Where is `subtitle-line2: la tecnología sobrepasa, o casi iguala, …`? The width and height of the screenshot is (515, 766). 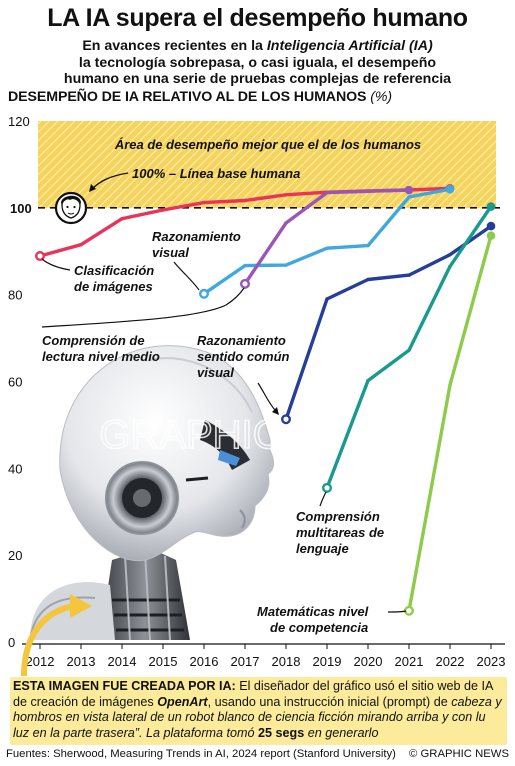 subtitle-line2: la tecnología sobrepasa, o casi iguala, … is located at coordinates (257, 62).